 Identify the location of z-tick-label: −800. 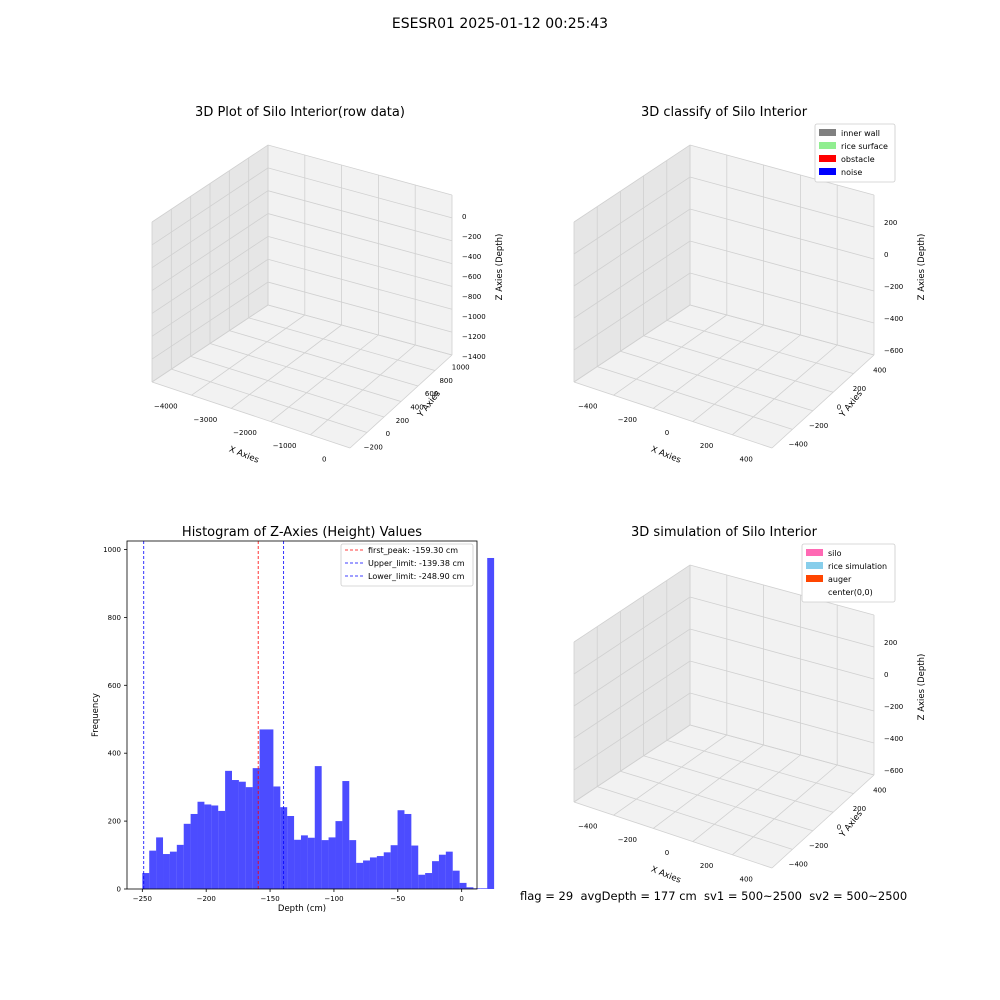
(471, 297).